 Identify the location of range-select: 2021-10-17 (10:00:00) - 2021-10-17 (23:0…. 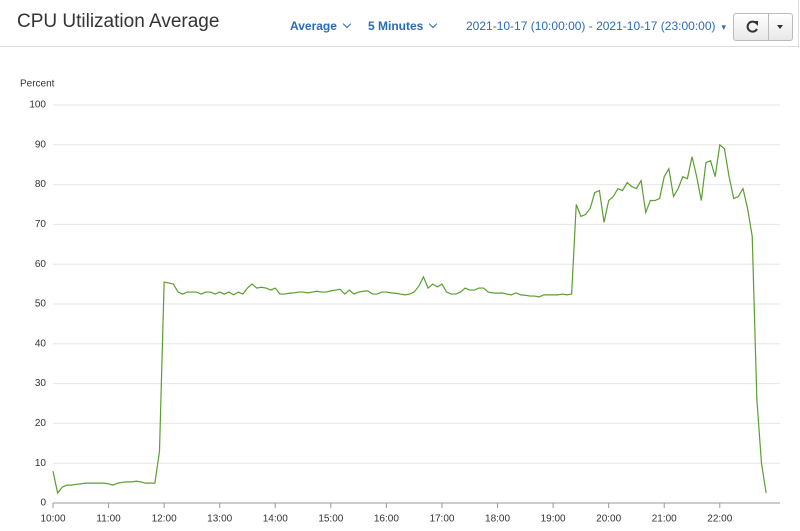
(596, 26).